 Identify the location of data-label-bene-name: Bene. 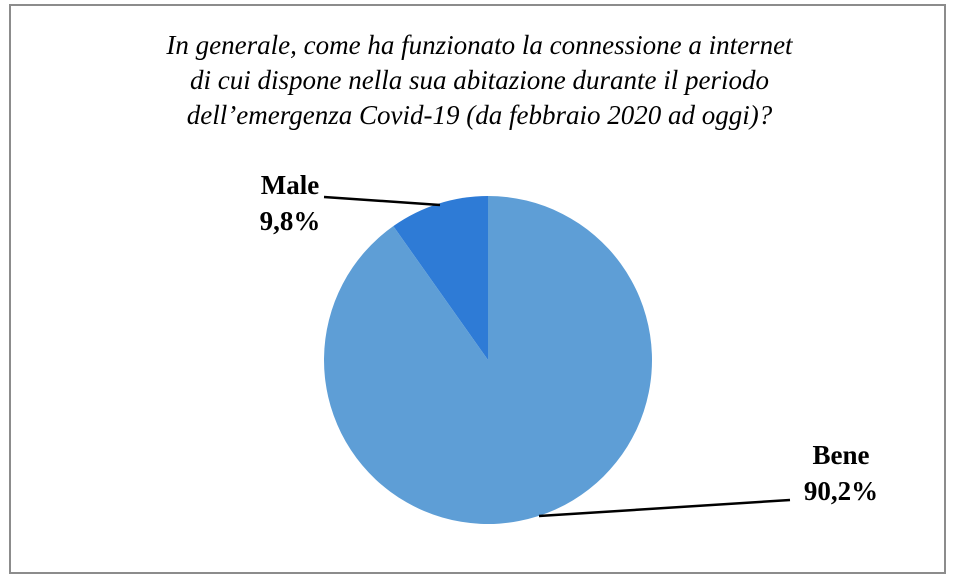
(841, 455).